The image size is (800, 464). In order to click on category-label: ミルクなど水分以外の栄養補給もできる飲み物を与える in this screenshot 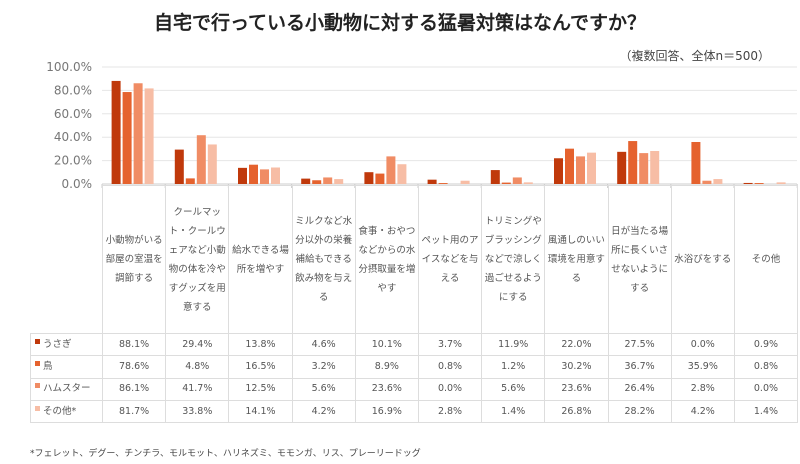, I will do `click(323, 259)`.